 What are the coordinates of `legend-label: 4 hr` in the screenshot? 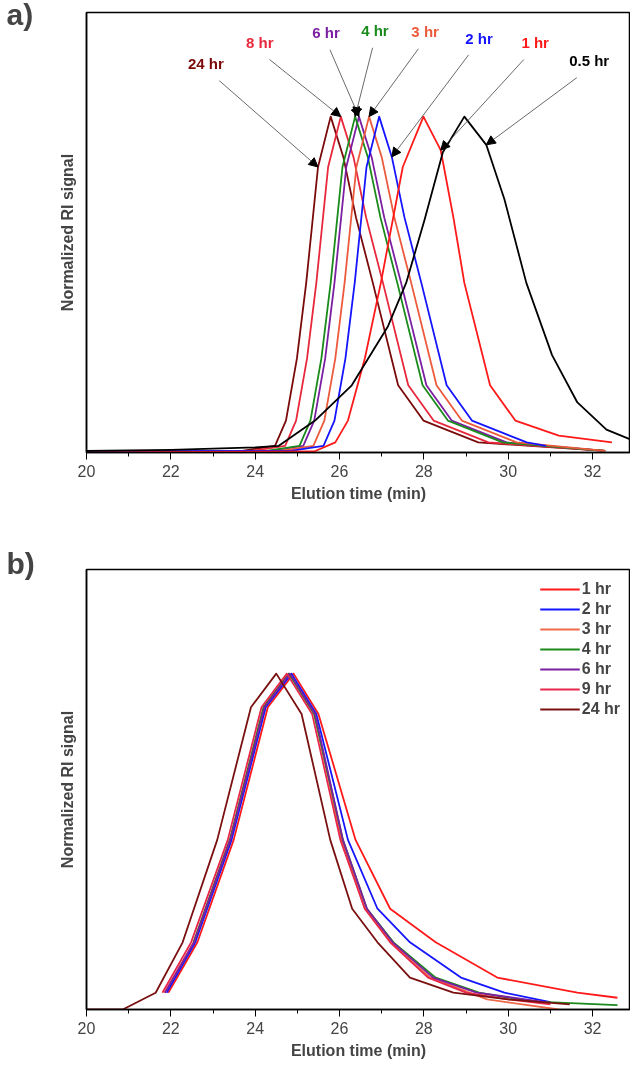 It's located at (596, 649).